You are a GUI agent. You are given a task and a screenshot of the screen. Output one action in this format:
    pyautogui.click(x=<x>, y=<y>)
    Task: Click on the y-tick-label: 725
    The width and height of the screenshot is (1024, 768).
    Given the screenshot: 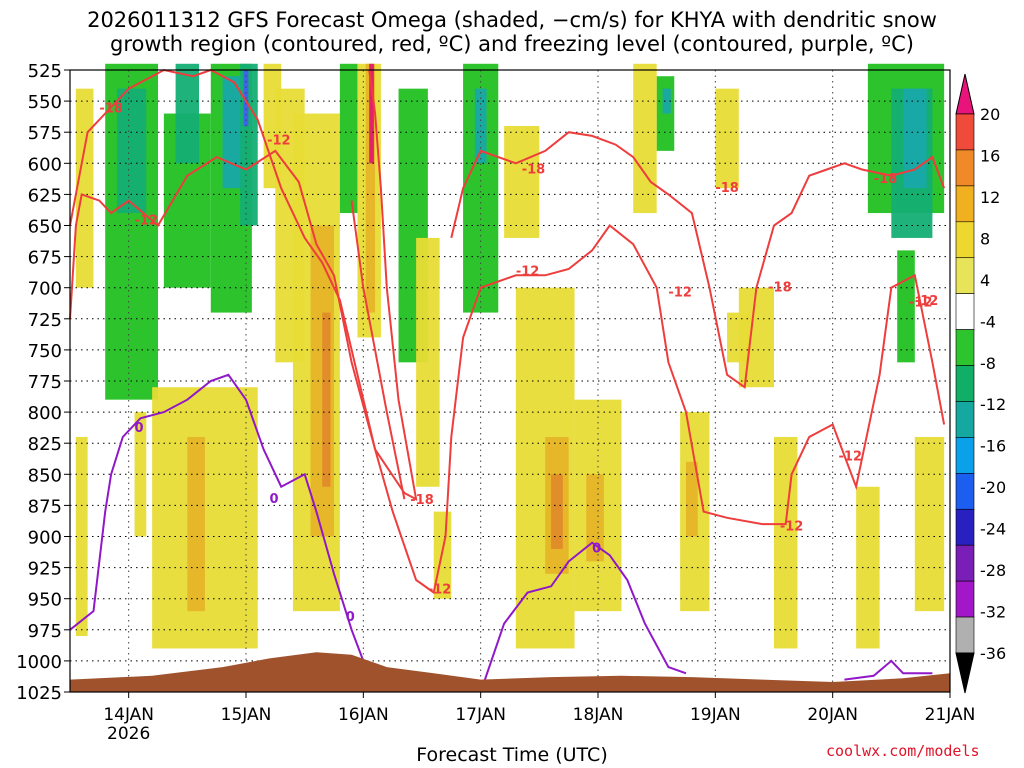 What is the action you would take?
    pyautogui.click(x=45, y=320)
    